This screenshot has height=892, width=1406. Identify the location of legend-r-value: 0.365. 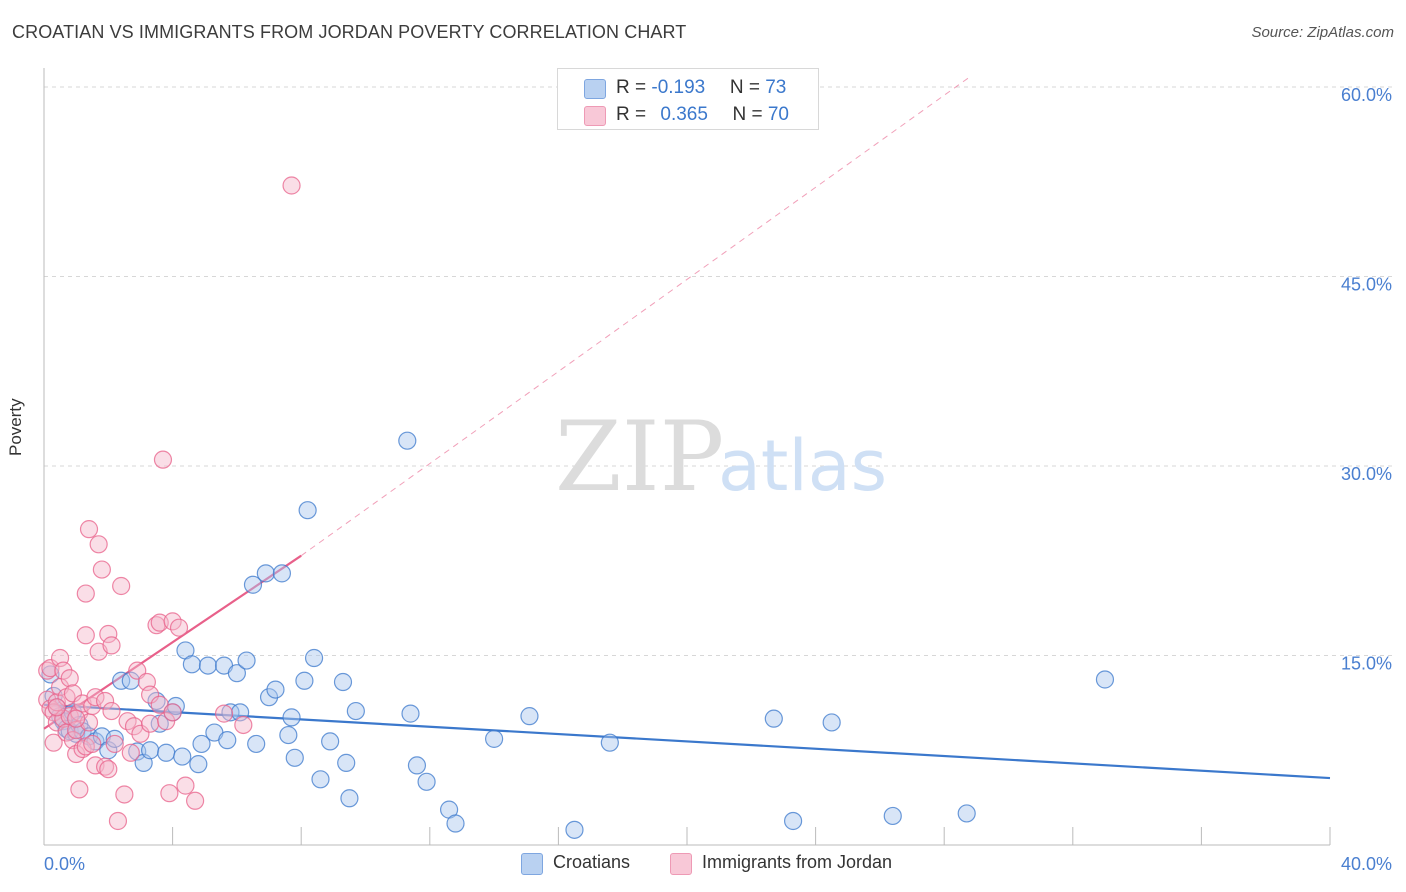
(684, 114).